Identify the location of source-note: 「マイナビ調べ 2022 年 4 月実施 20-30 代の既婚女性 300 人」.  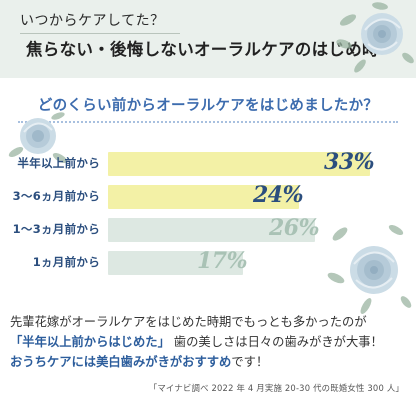
(276, 388).